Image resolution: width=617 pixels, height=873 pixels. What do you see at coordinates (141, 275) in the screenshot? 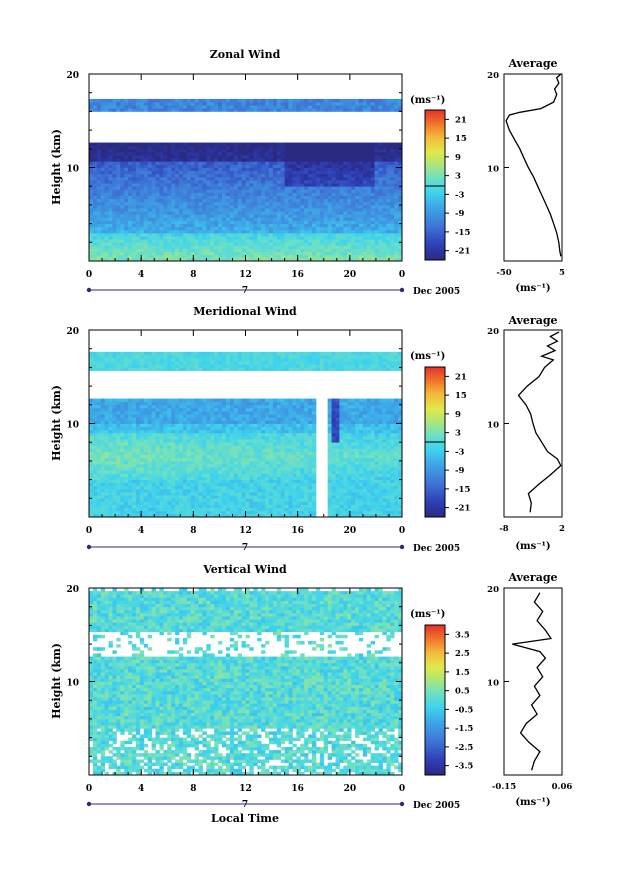
I see `x-tick-label: 4` at bounding box center [141, 275].